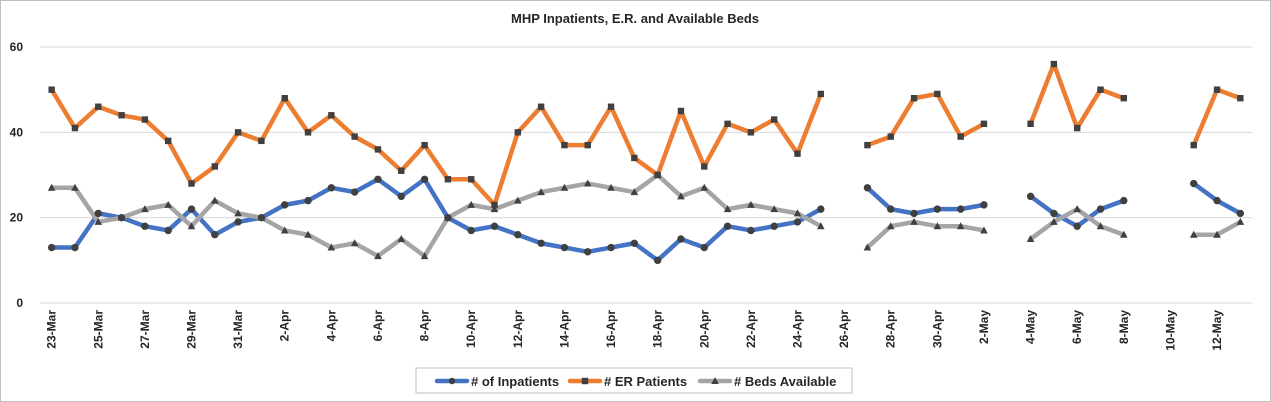  I want to click on legend-label: # Beds Available, so click(785, 381).